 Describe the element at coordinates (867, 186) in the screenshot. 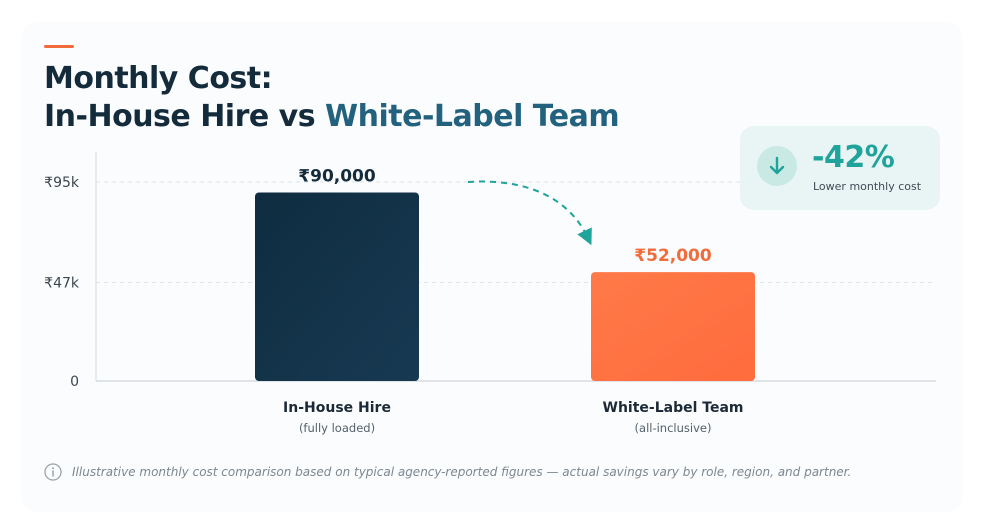

I see `savings-caption: Lower monthly cost` at that location.